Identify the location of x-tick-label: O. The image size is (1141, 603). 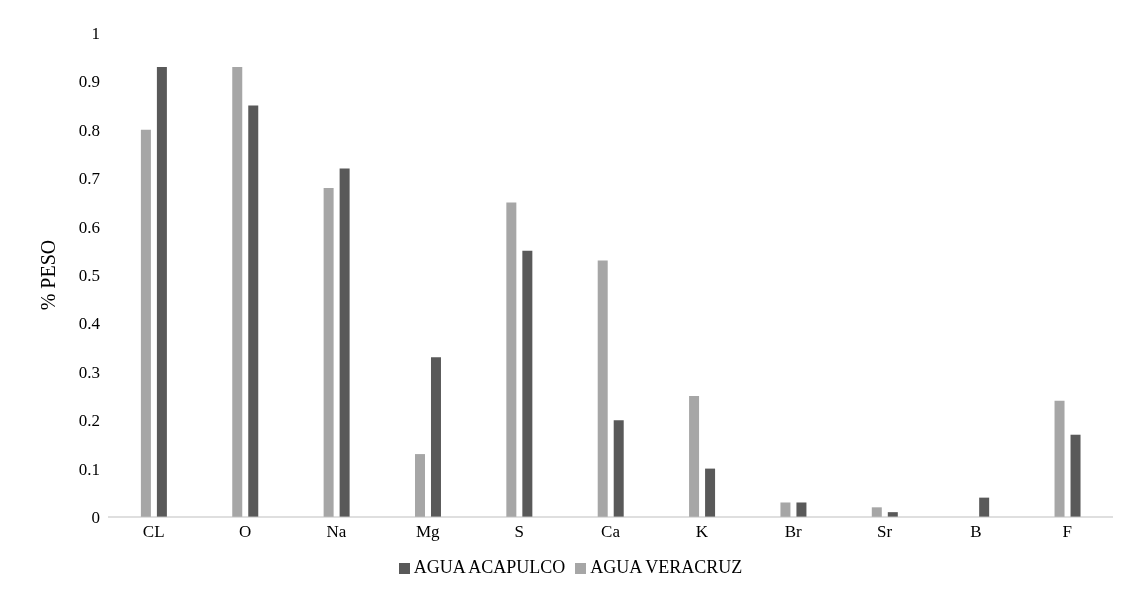
(245, 532).